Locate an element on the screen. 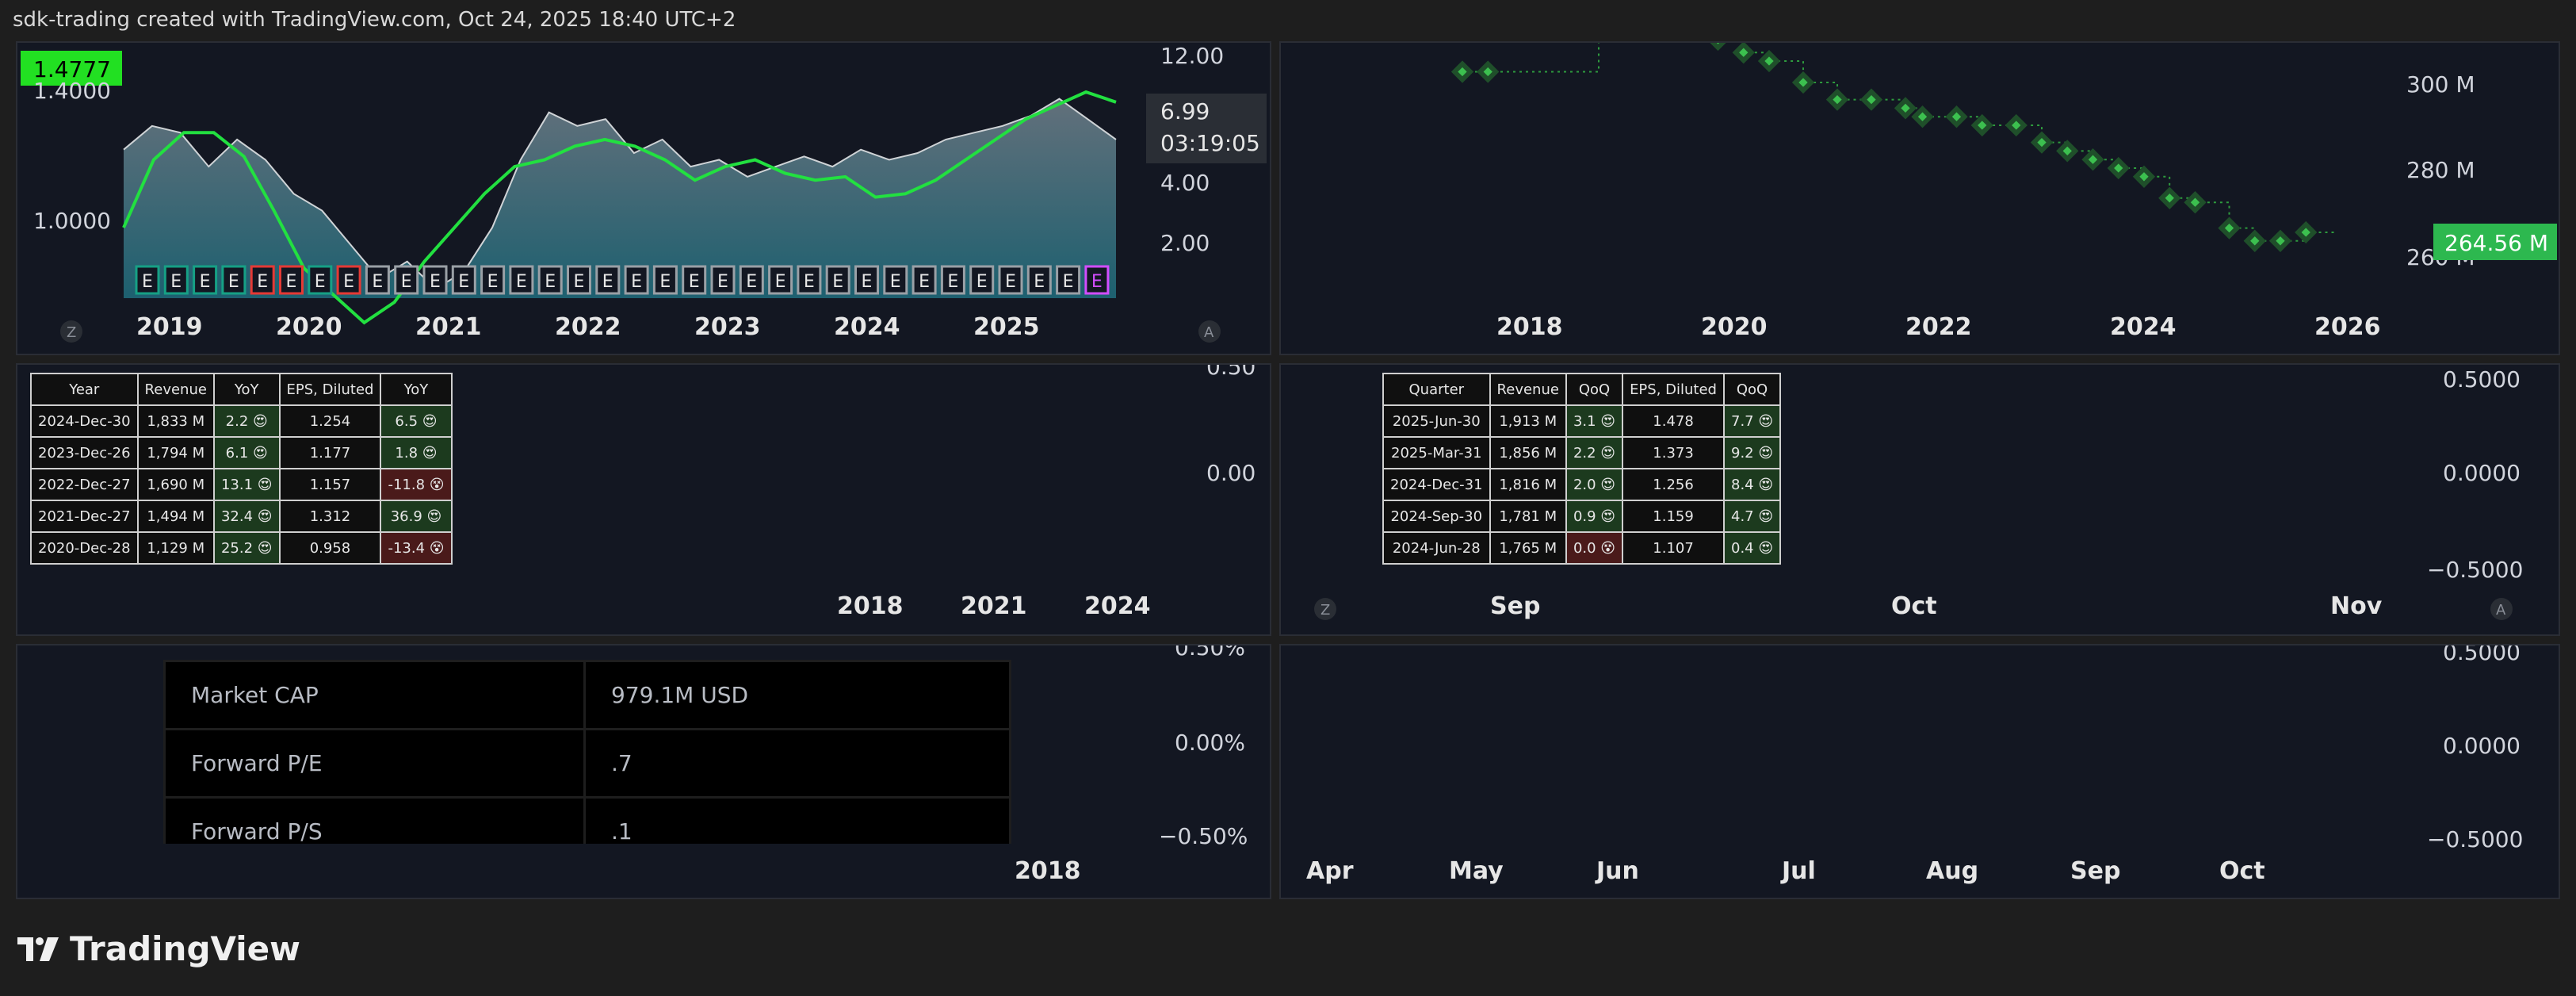 Image resolution: width=2576 pixels, height=996 pixels. shares-dotted-line is located at coordinates (1900, 142).